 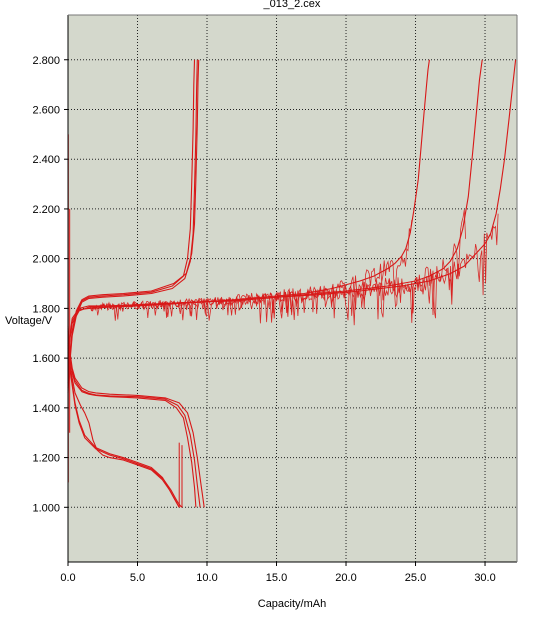 I want to click on y-tick-label: 2.200, so click(x=46, y=210).